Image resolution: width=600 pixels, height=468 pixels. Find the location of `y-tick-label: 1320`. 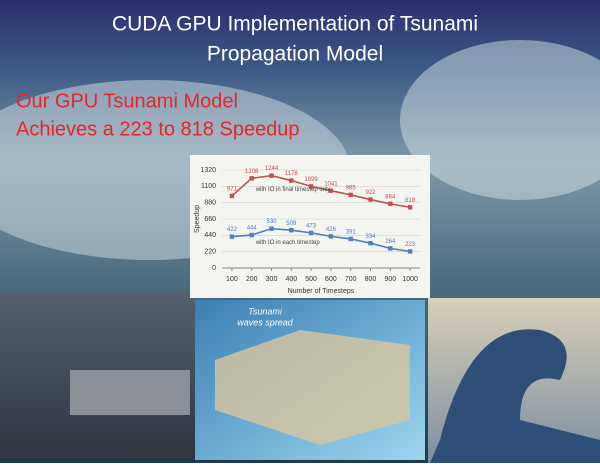

y-tick-label: 1320 is located at coordinates (208, 170).